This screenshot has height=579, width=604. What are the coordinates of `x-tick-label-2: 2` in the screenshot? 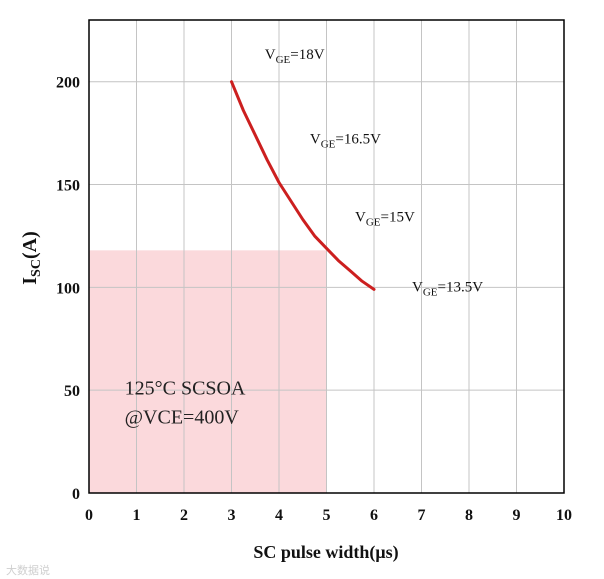 It's located at (184, 515).